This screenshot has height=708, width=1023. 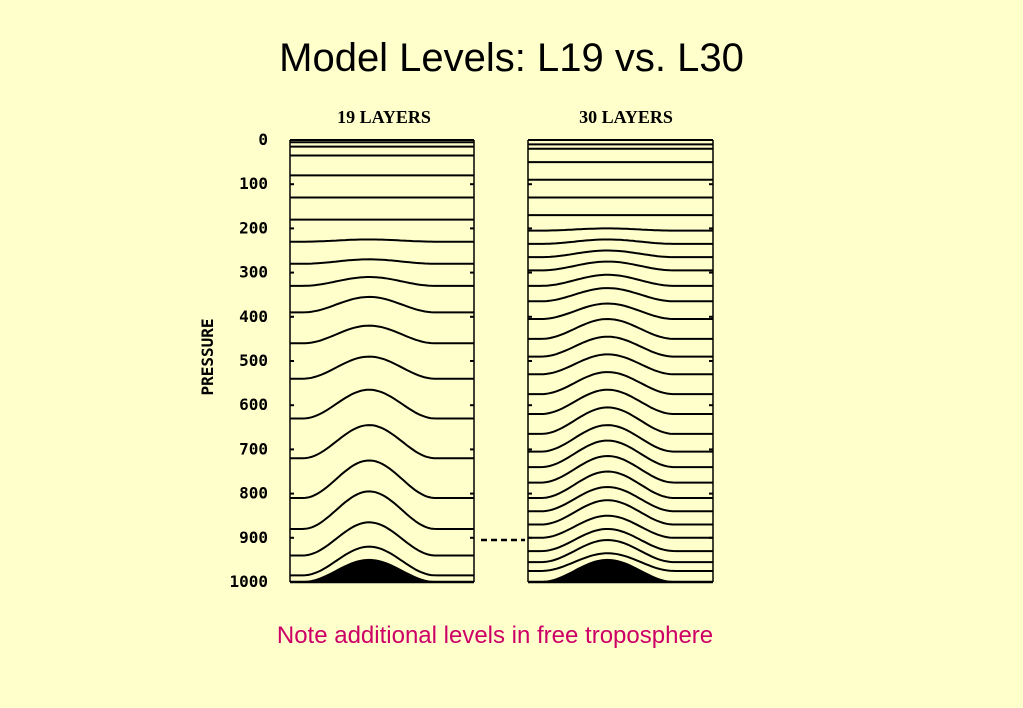 I want to click on pressure-tick-label: 0, so click(x=263, y=139).